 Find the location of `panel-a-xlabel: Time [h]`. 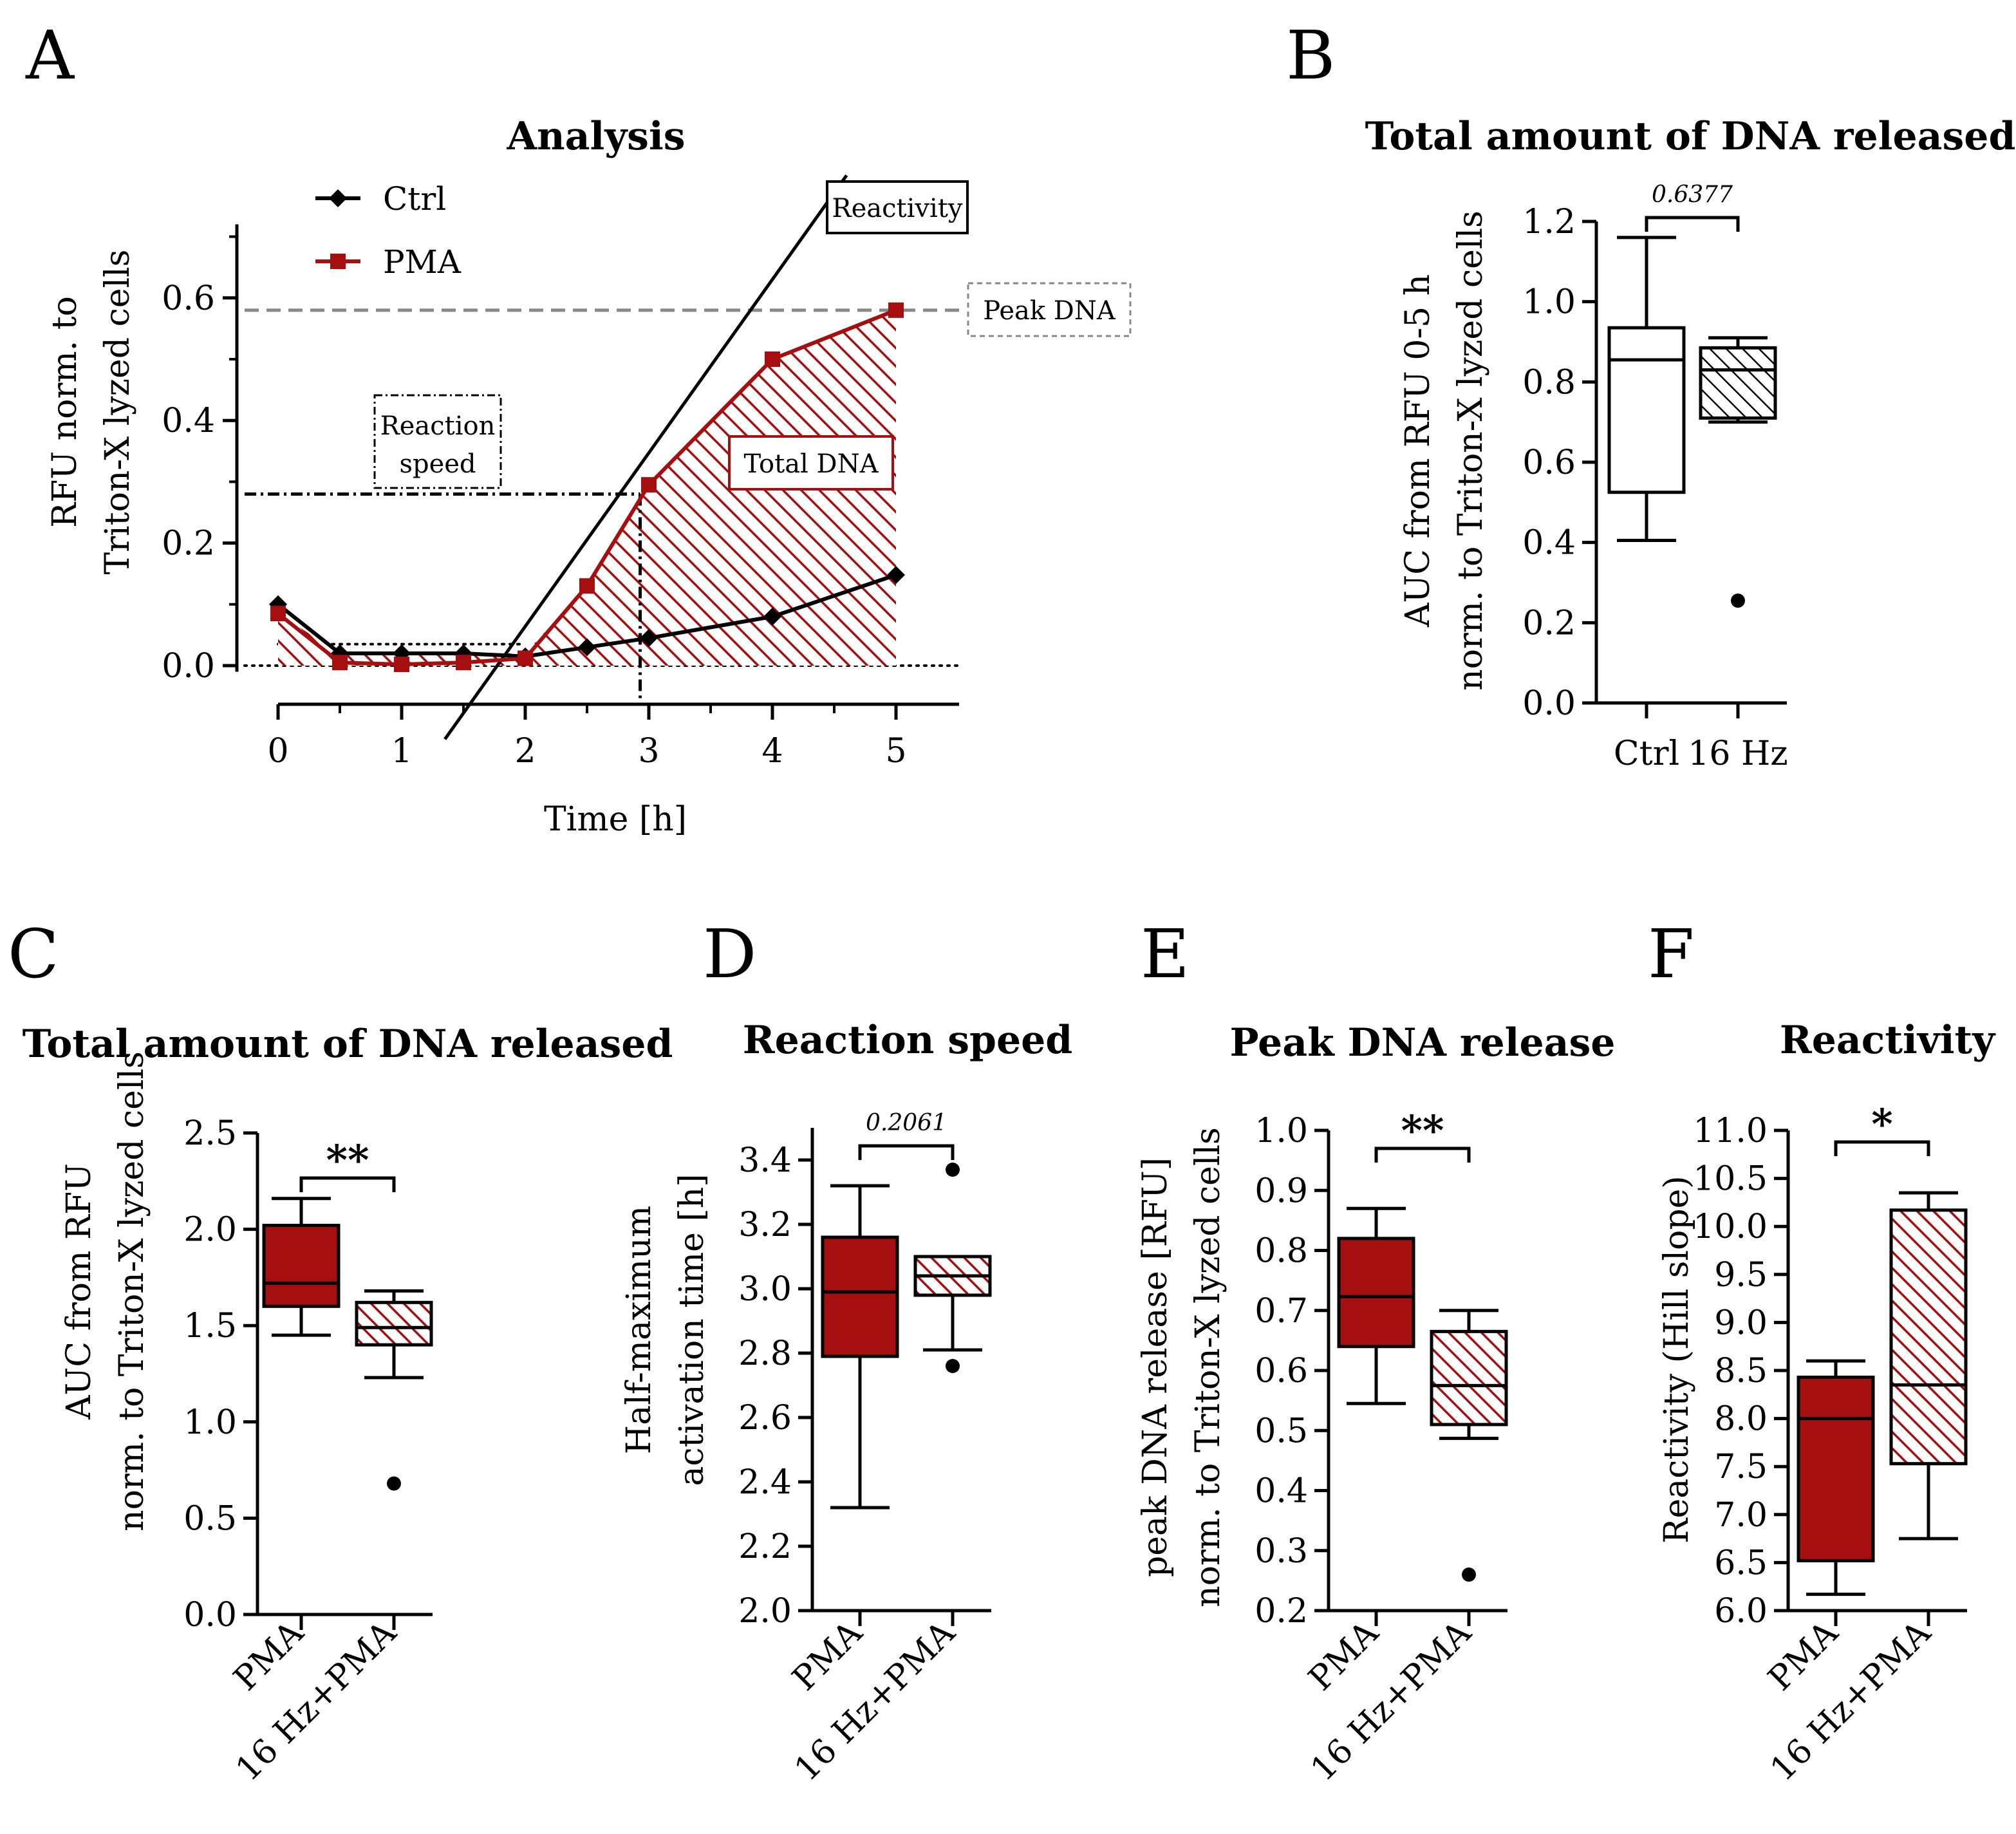

panel-a-xlabel: Time [h] is located at coordinates (615, 819).